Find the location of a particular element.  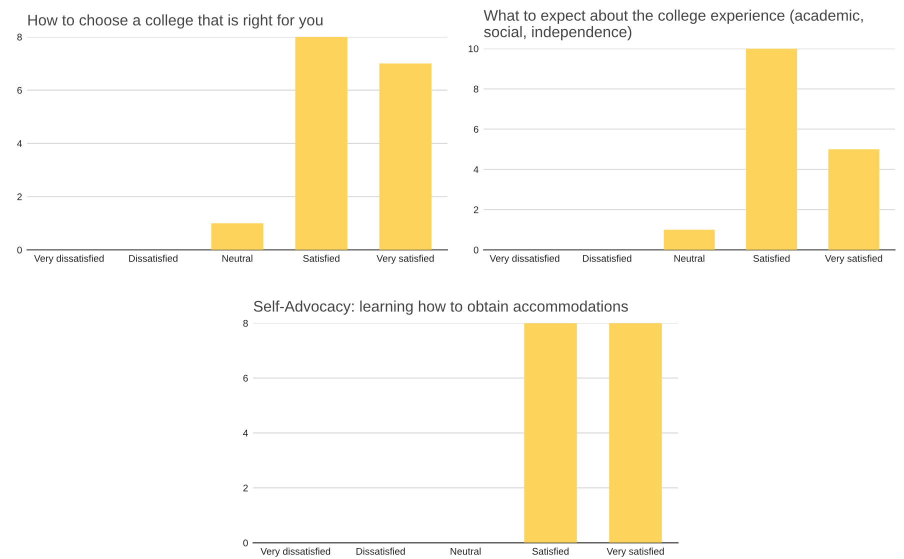

y-tick-label: 10 is located at coordinates (473, 48).